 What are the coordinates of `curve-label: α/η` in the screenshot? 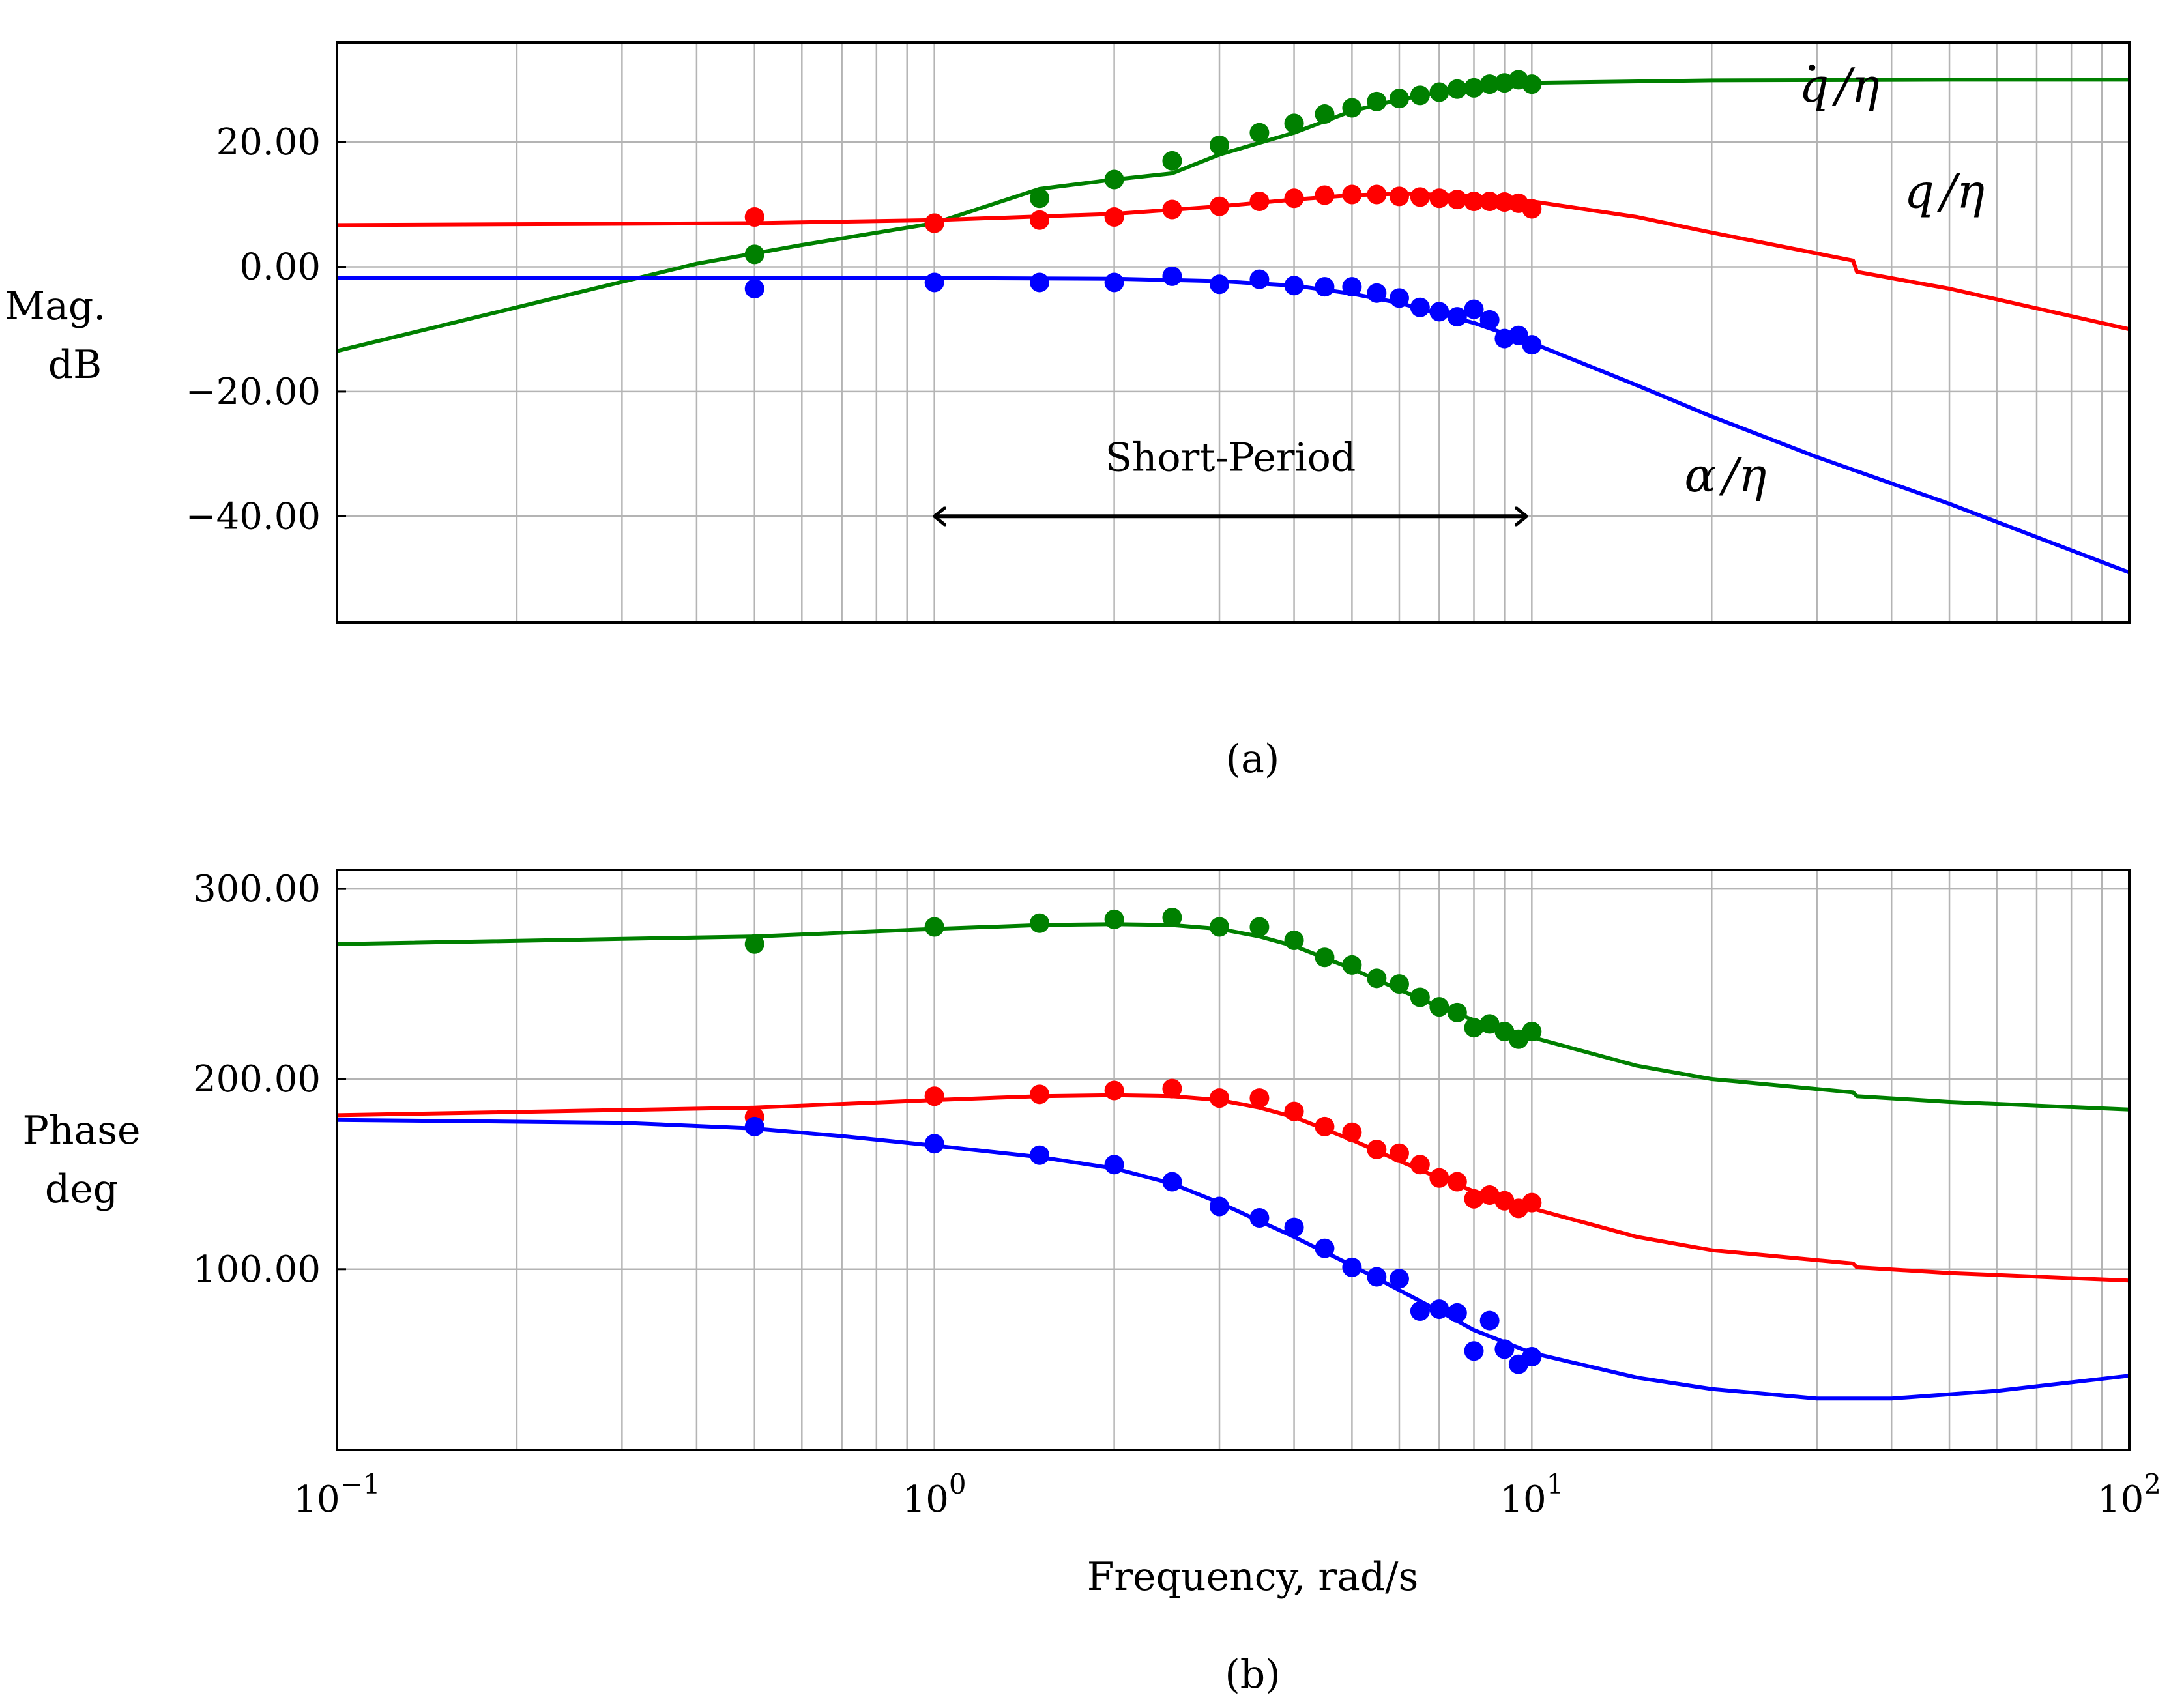 It's located at (1725, 475).